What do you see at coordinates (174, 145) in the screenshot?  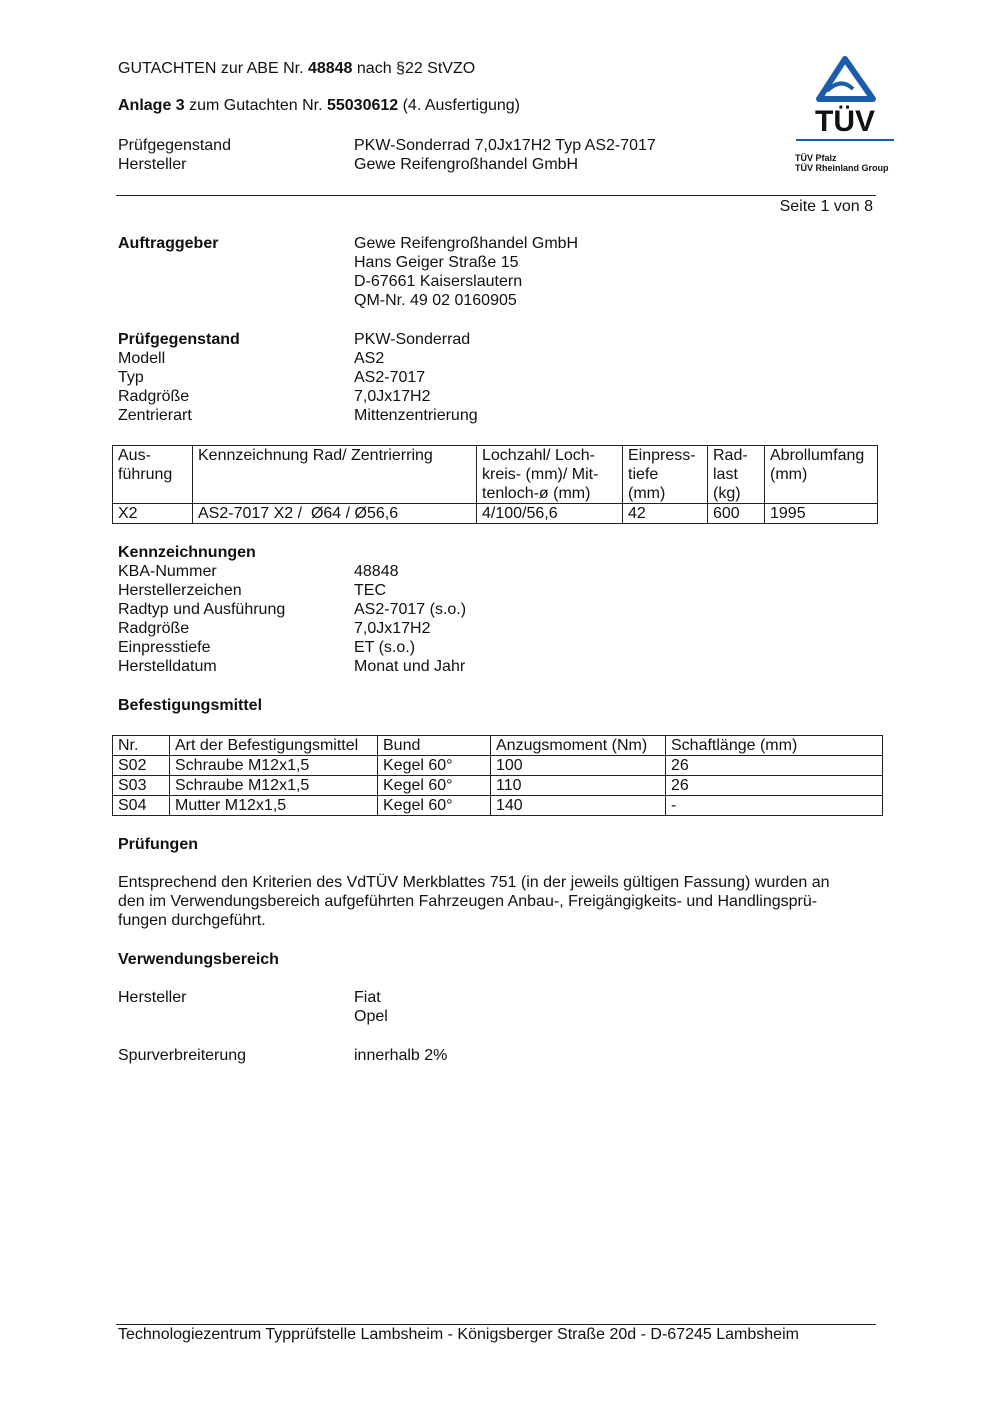 I see `label: Prüfgegenstand` at bounding box center [174, 145].